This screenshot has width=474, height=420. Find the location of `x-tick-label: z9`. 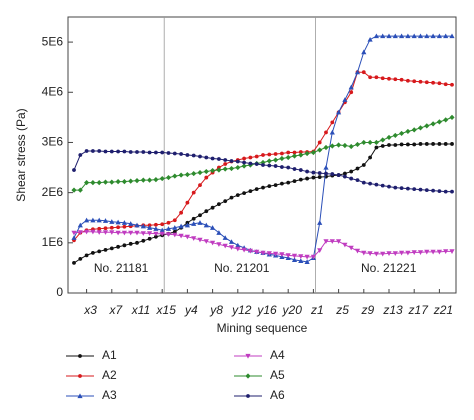

x-tick-label: z9 is located at coordinates (367, 310).